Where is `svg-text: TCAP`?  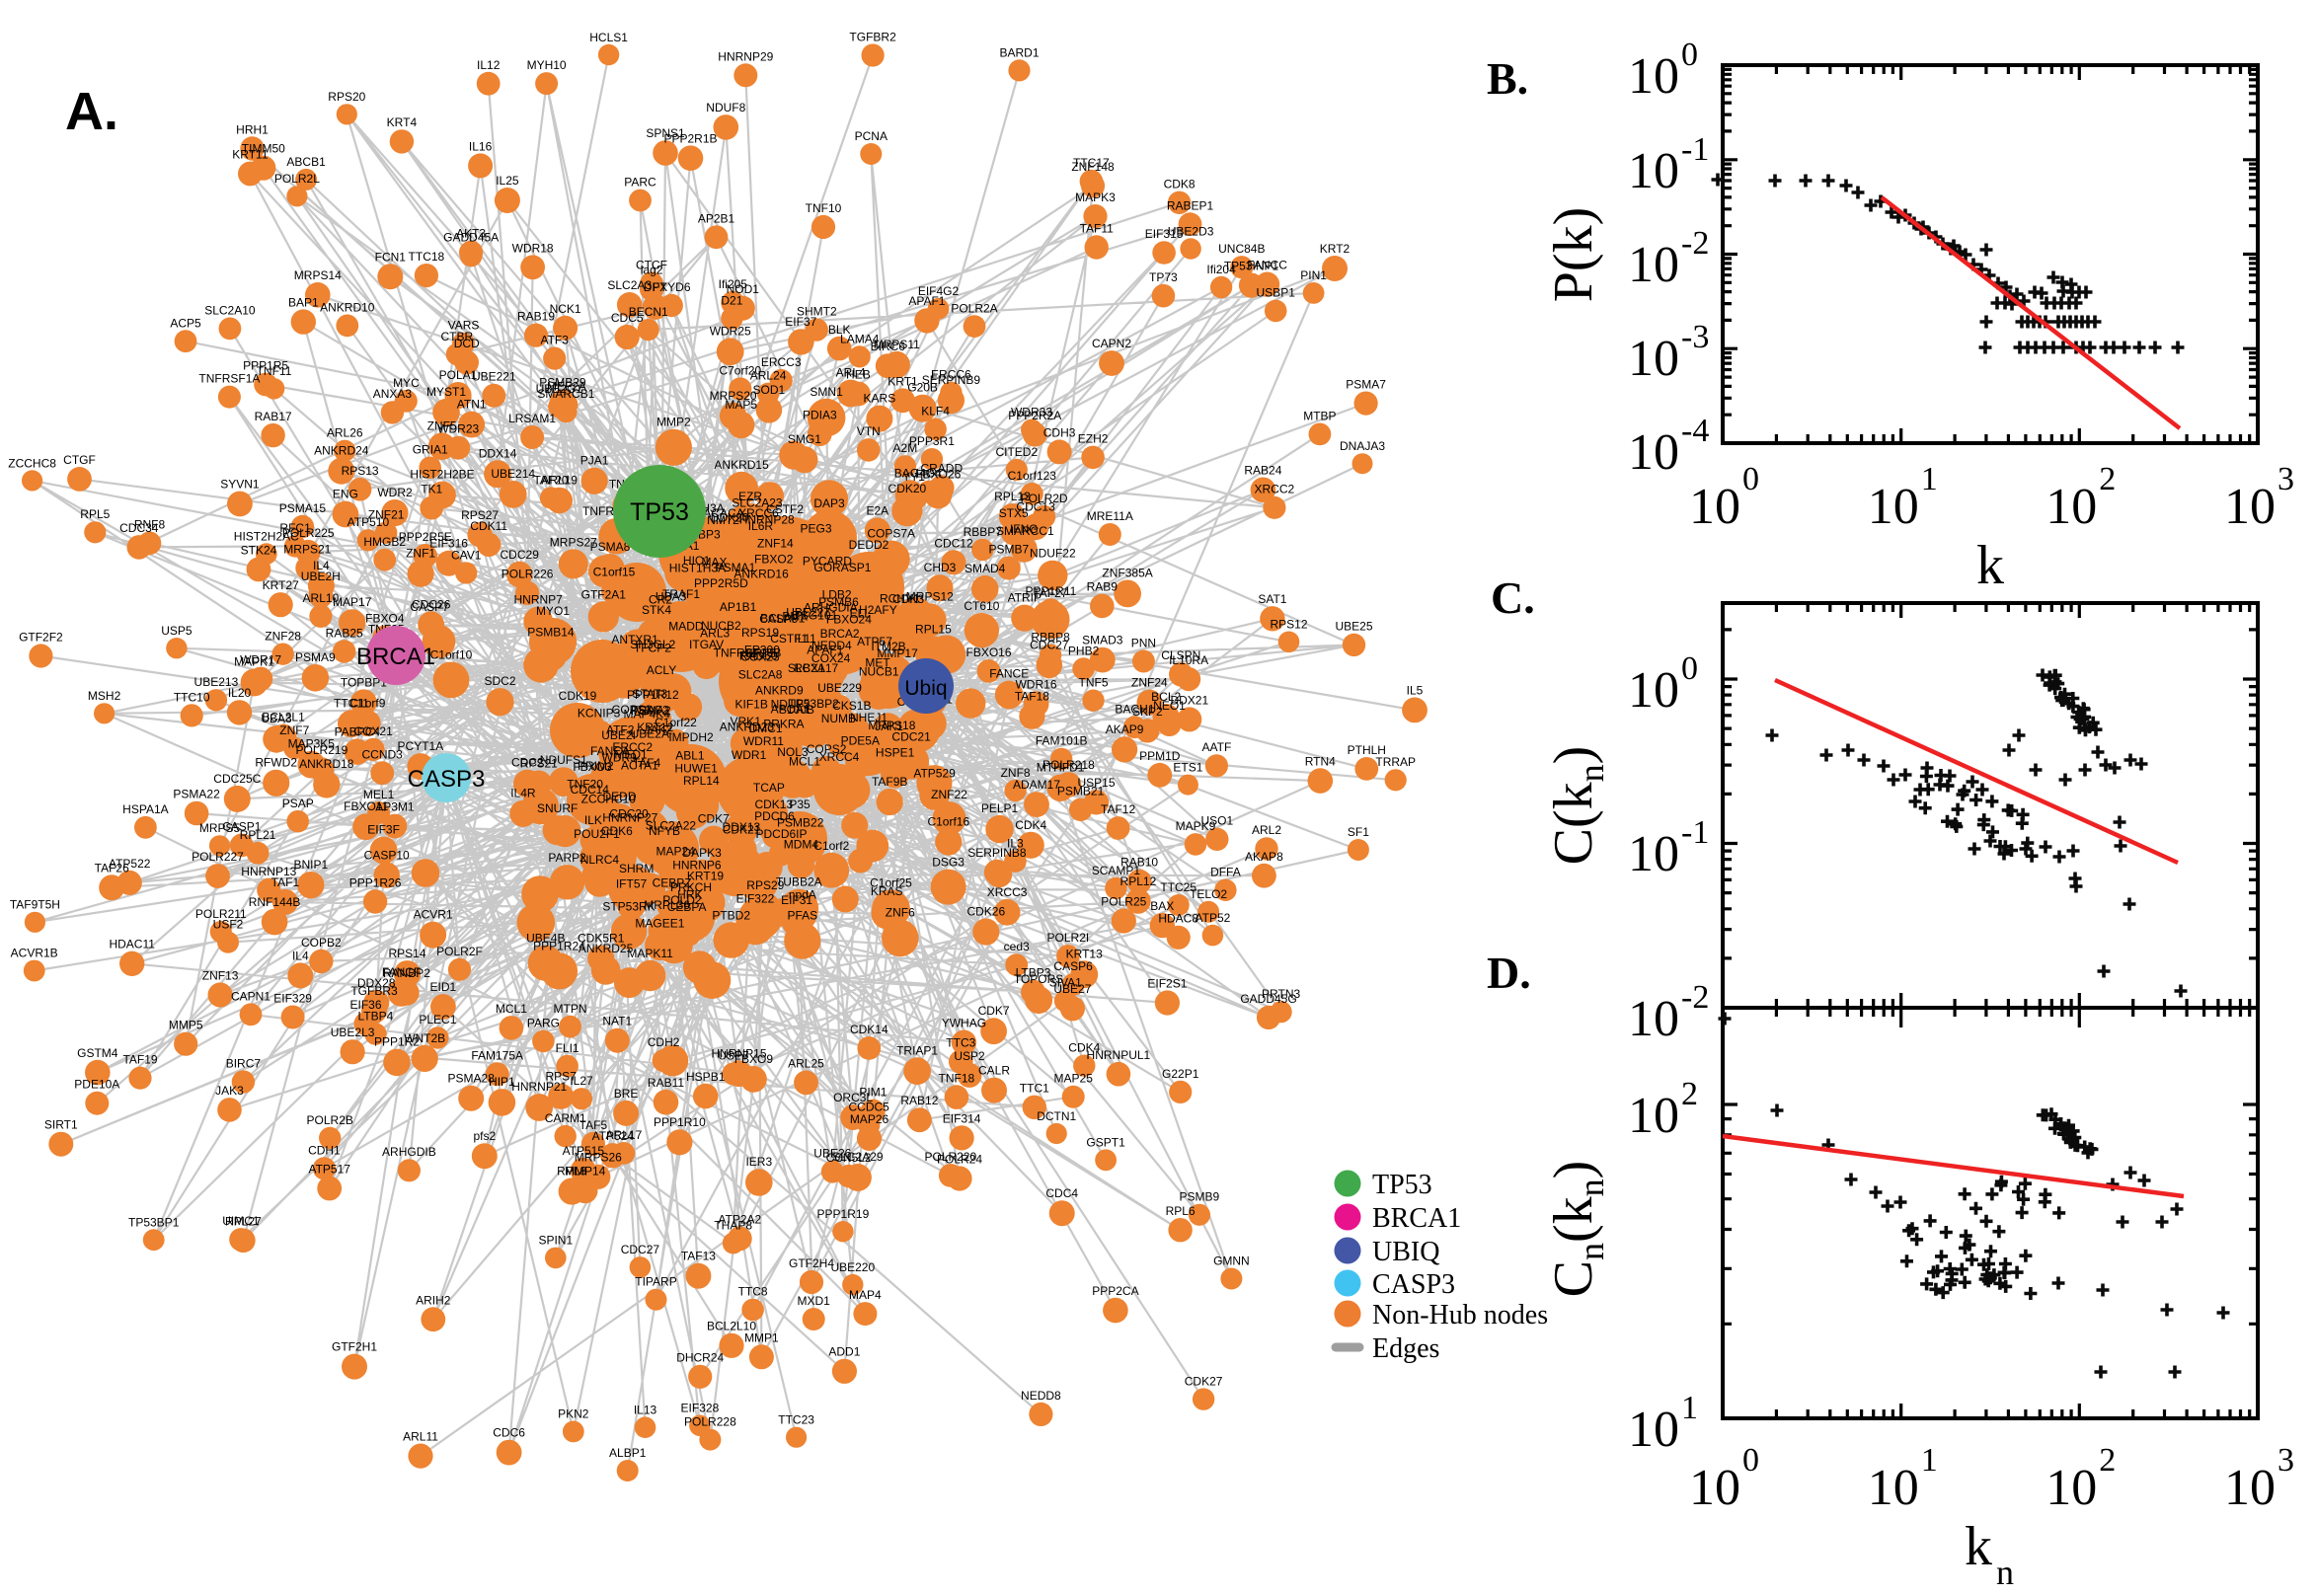
svg-text: TCAP is located at coordinates (769, 788).